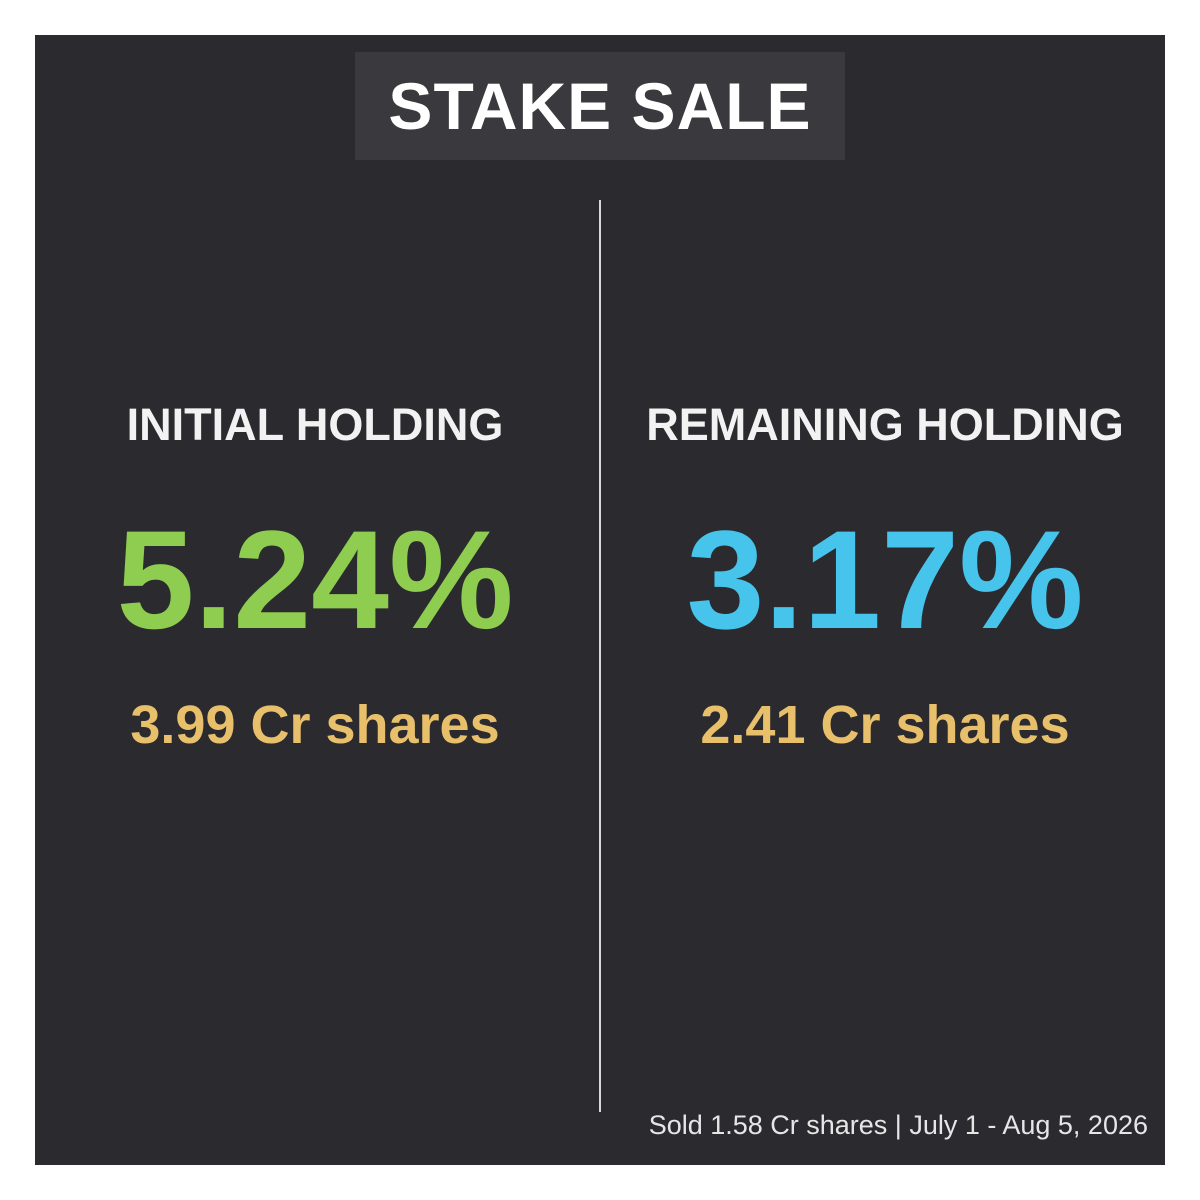  I want to click on title: STAKE SALE, so click(600, 106).